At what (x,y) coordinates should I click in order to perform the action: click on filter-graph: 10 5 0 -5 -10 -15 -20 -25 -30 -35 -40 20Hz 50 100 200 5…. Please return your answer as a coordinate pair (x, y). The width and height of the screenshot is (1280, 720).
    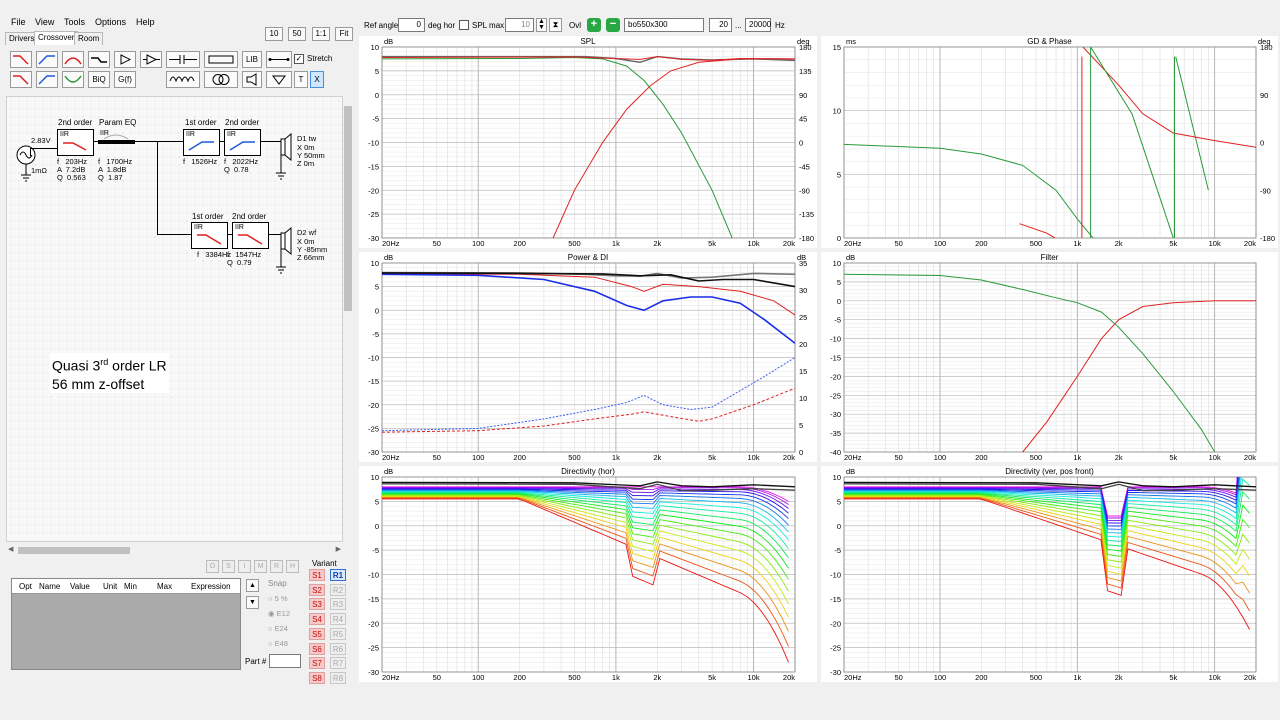
    Looking at the image, I should click on (1049, 357).